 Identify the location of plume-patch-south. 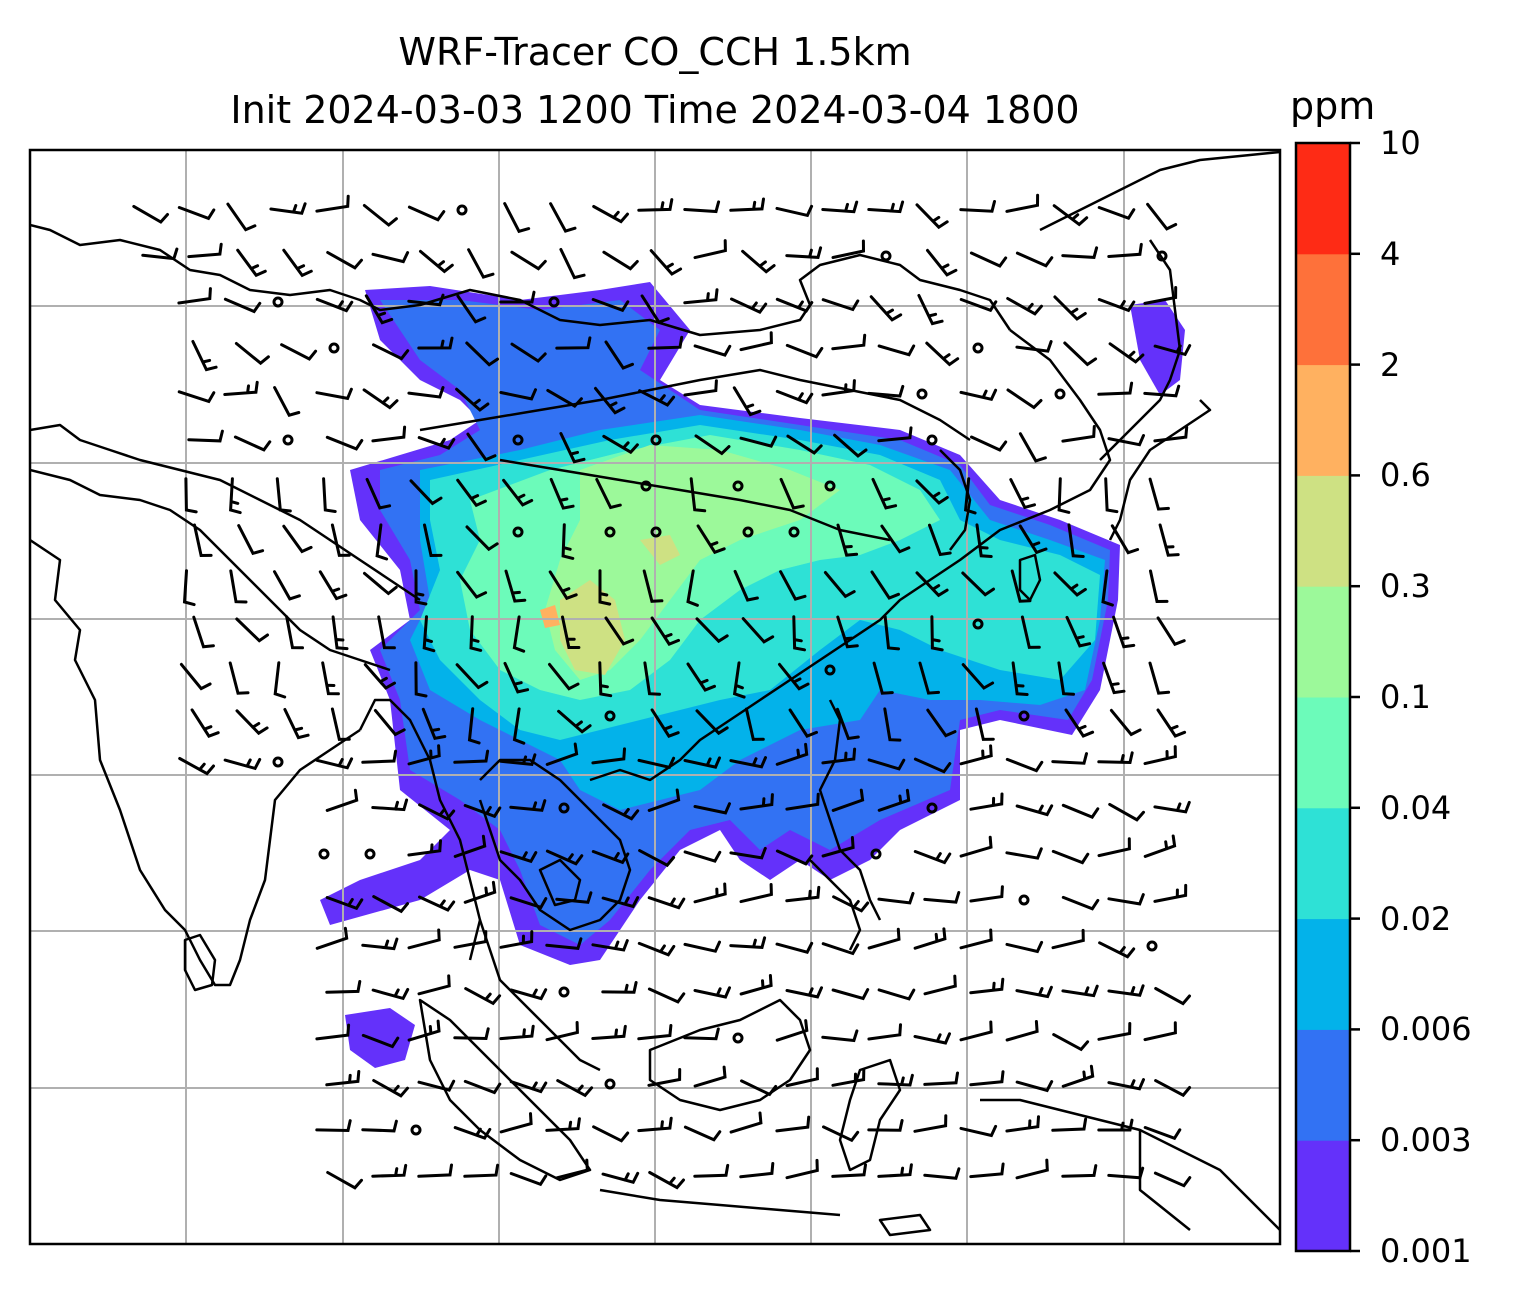
(380, 1038).